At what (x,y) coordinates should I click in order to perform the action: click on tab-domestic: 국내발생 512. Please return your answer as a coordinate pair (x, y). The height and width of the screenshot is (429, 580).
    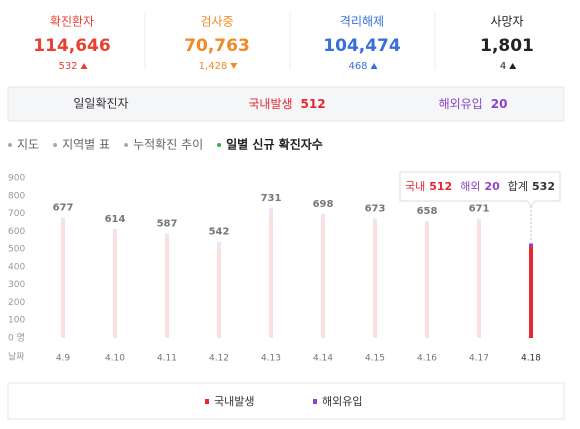
    Looking at the image, I should click on (286, 104).